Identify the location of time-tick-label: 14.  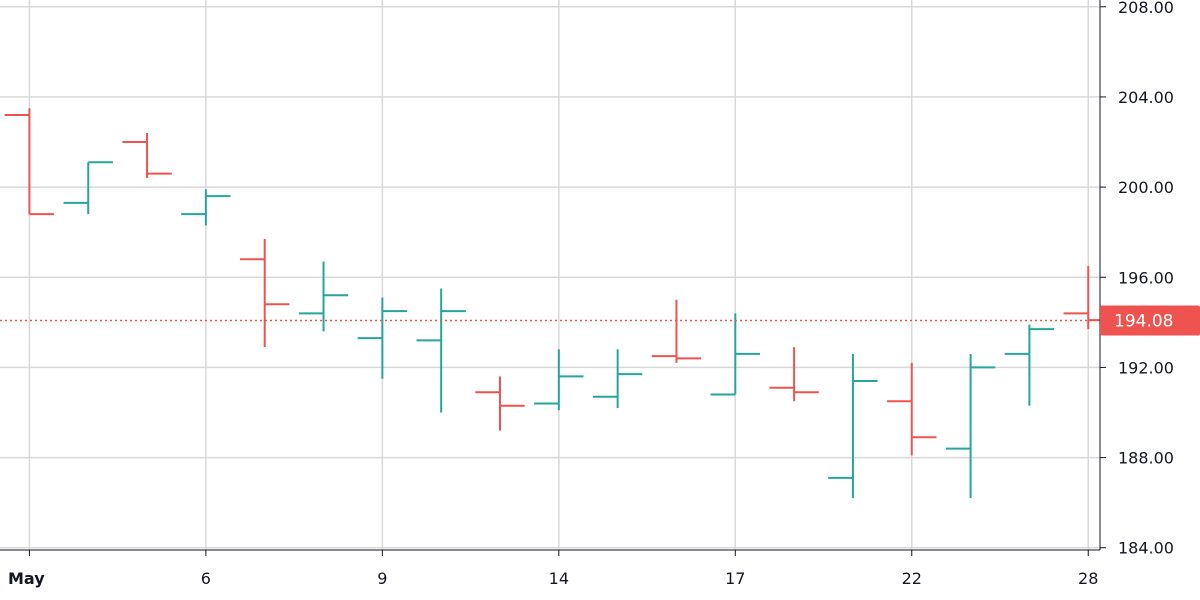
(559, 578).